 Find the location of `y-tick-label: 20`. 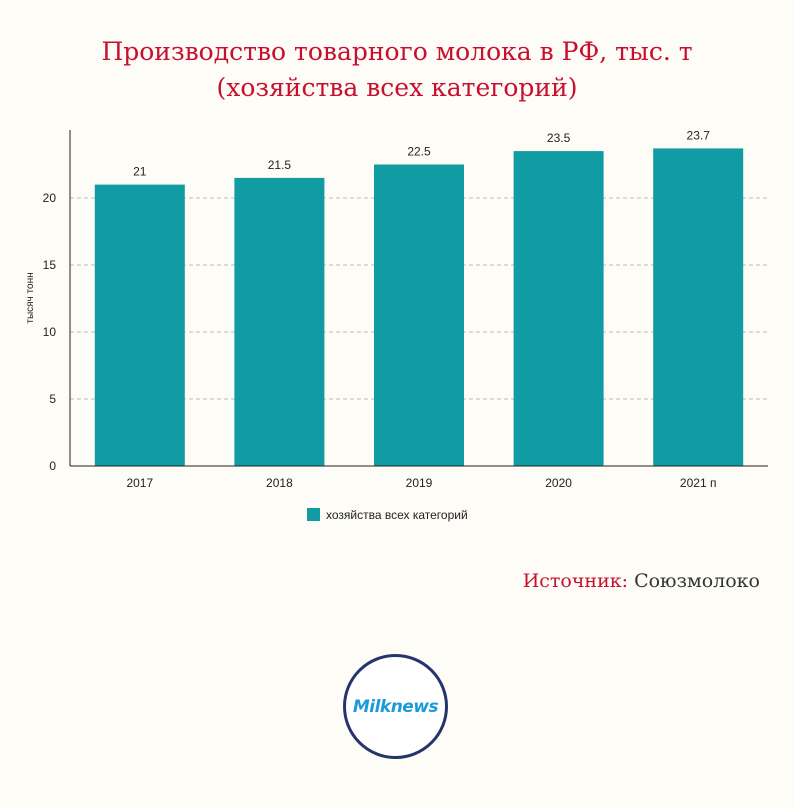

y-tick-label: 20 is located at coordinates (50, 198).